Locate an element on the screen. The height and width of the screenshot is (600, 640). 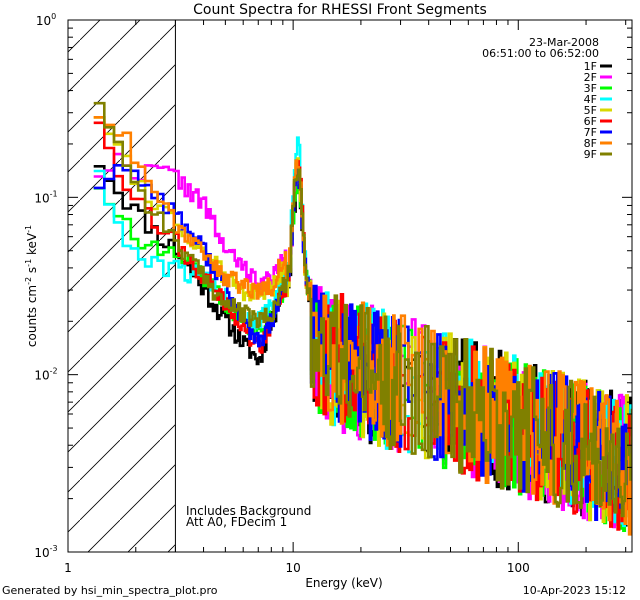
legend-label-5F: 5F is located at coordinates (590, 110).